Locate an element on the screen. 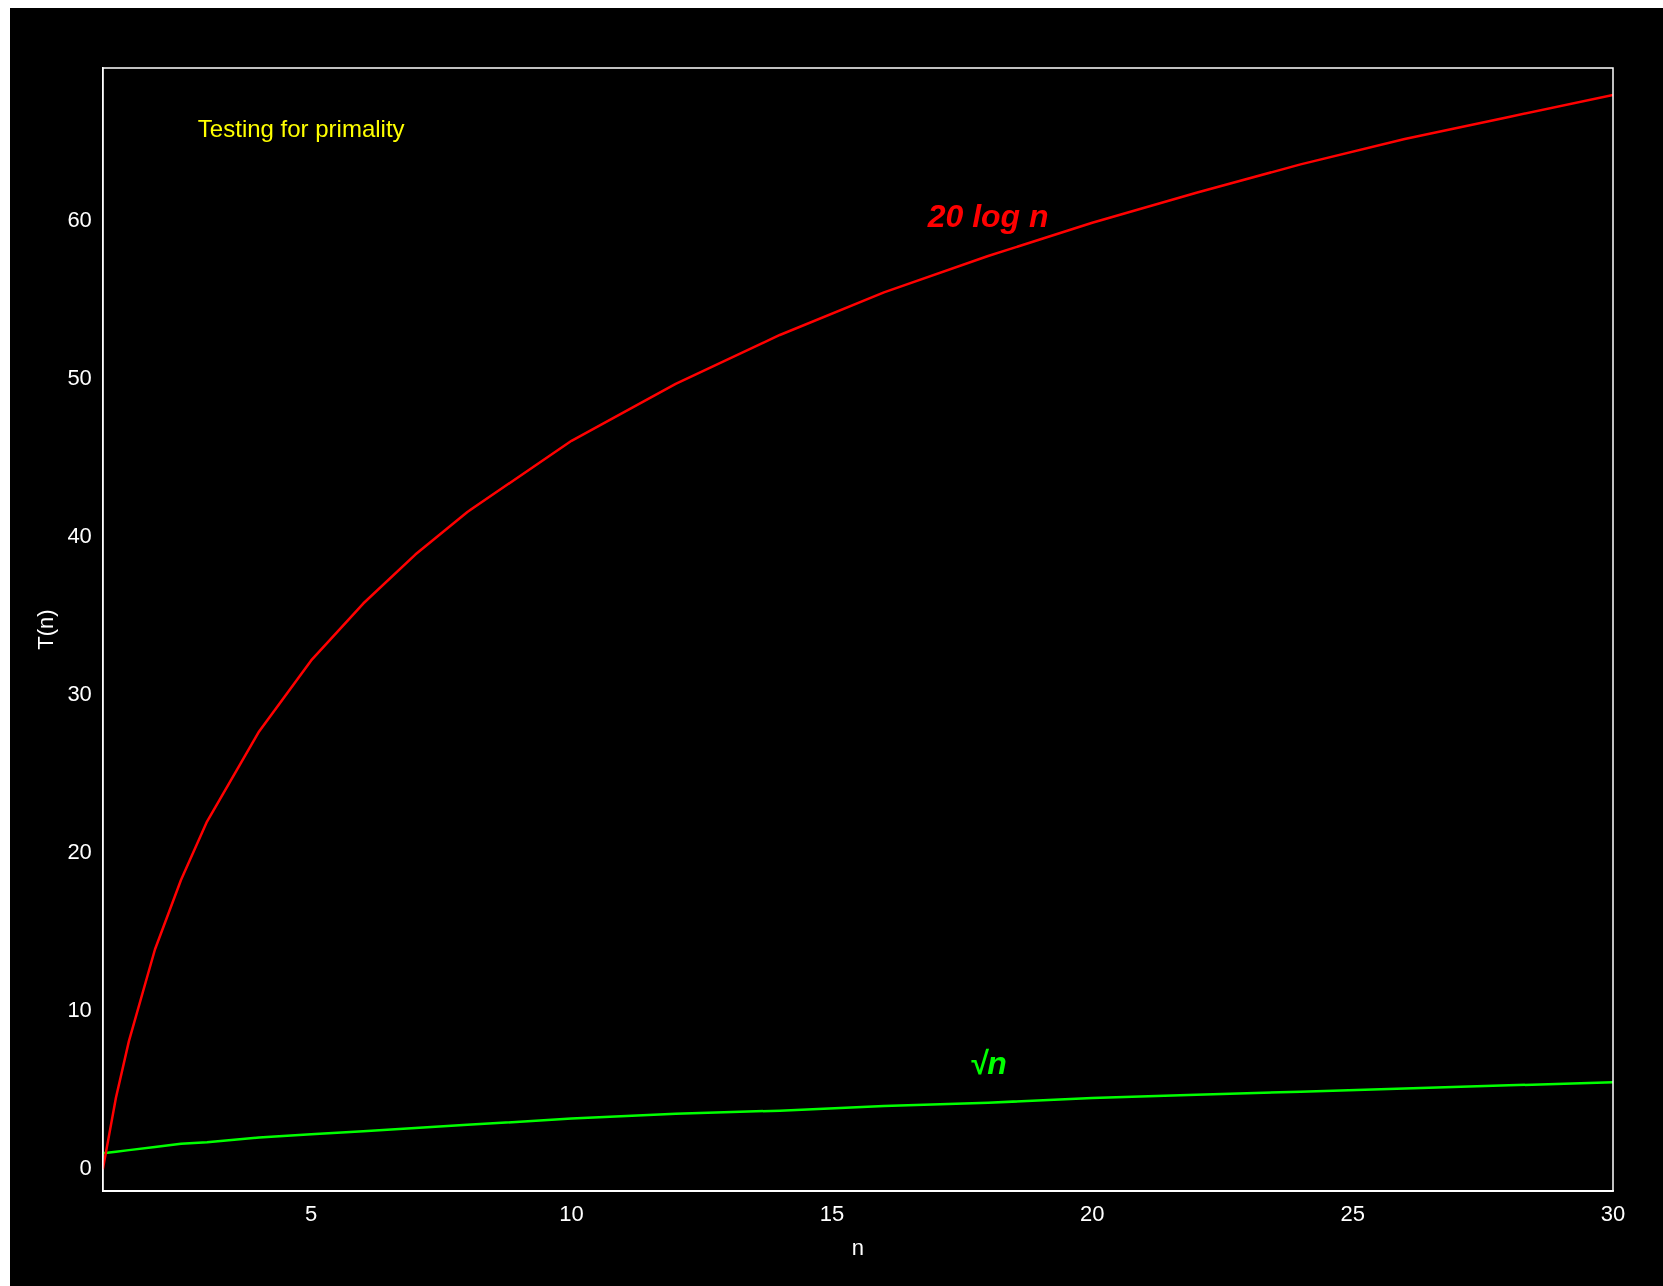 The height and width of the screenshot is (1286, 1663). text: Testing for primality is located at coordinates (301, 128).